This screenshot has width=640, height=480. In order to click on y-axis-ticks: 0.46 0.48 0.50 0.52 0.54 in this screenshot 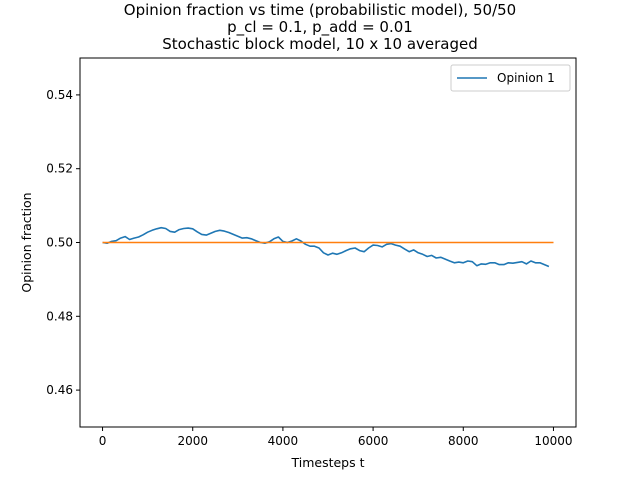, I will do `click(63, 242)`.